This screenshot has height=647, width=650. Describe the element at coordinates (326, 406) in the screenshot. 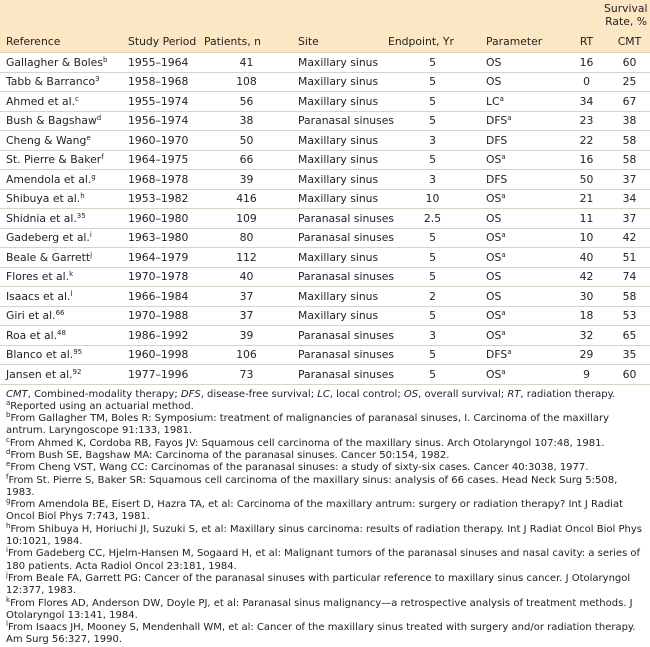

I see `footnote: aReported using an actuarial method.` at that location.